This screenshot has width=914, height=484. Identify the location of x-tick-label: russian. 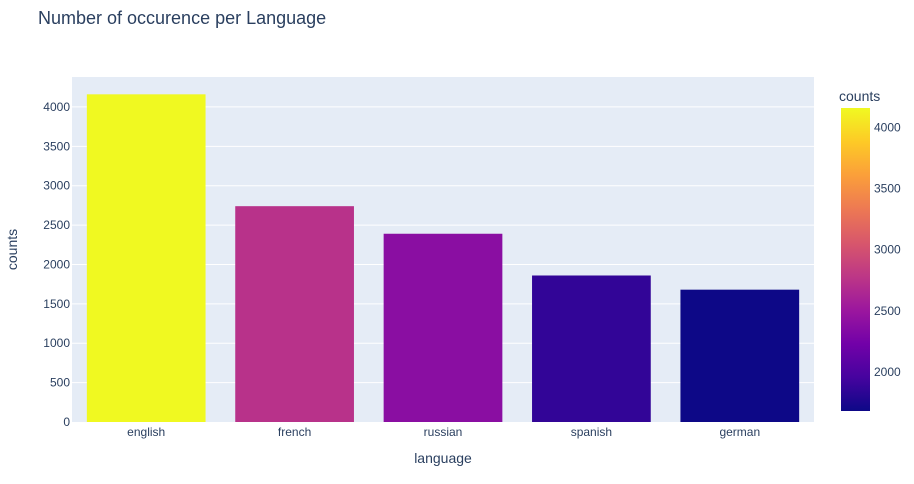
(443, 432).